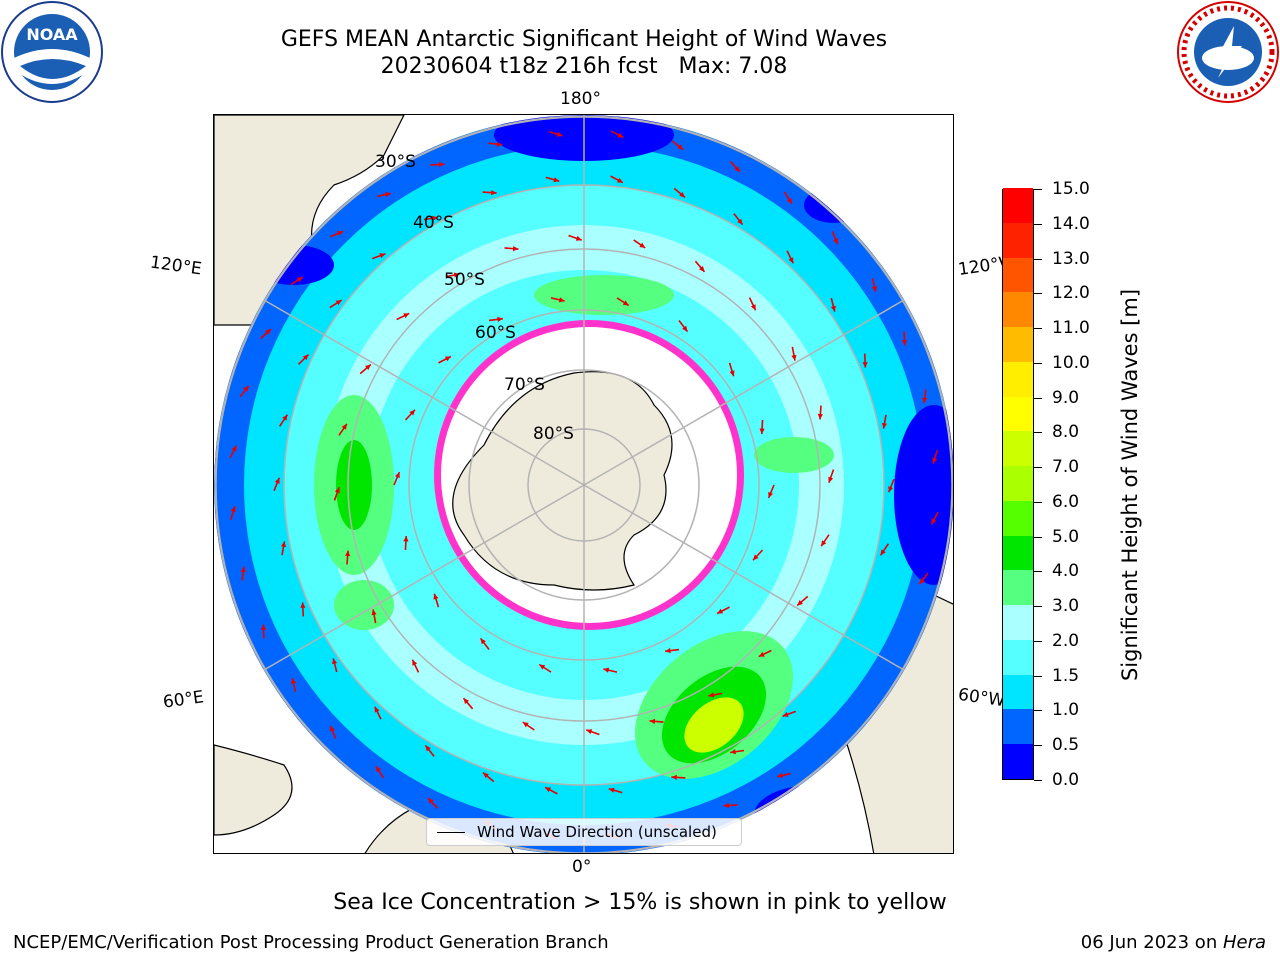  Describe the element at coordinates (981, 698) in the screenshot. I see `lon-label-60w: 60°W` at that location.